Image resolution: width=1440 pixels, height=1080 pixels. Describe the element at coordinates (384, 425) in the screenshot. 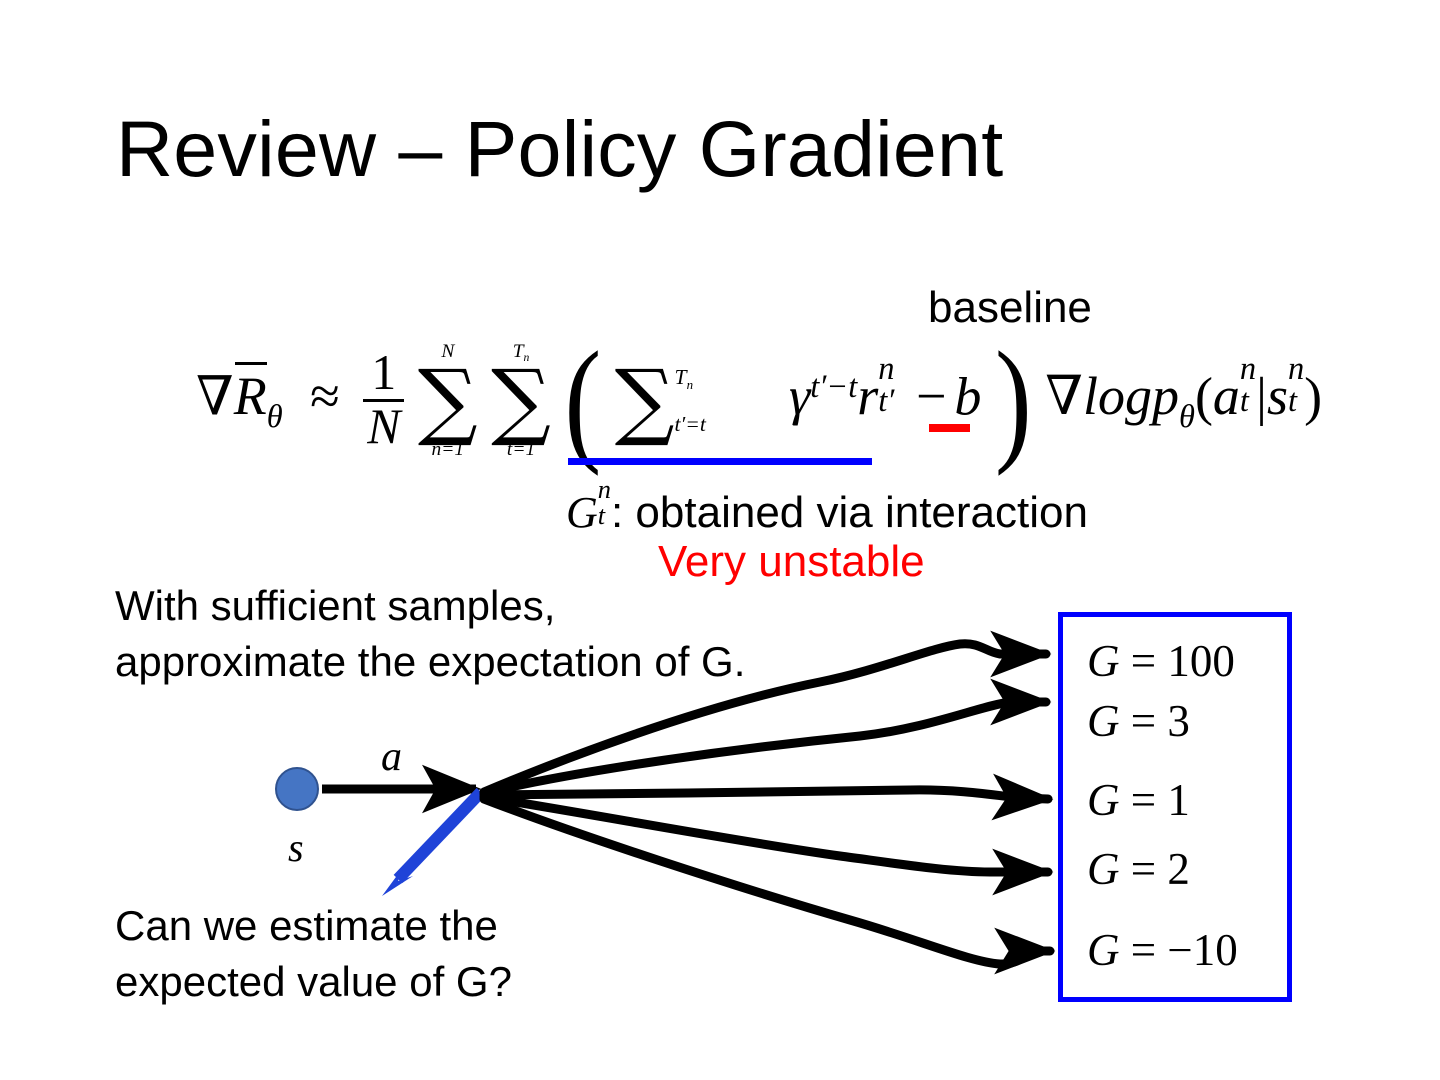

I see `fraction-denominator: N` at that location.